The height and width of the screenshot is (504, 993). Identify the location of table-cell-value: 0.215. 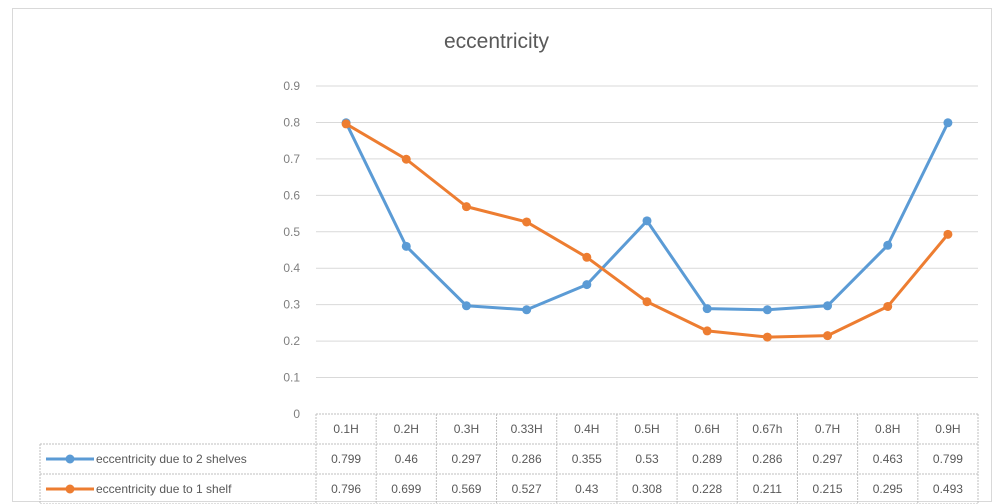
(828, 489).